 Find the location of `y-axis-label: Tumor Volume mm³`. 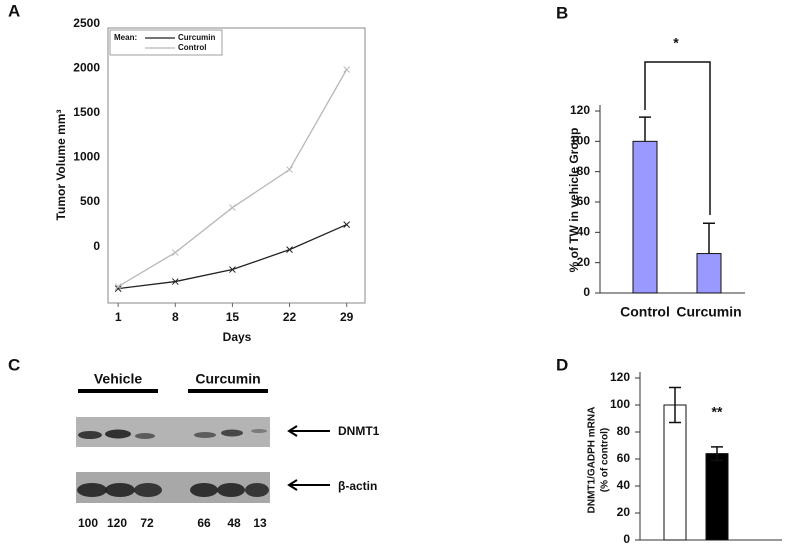

y-axis-label: Tumor Volume mm³ is located at coordinates (61, 165).